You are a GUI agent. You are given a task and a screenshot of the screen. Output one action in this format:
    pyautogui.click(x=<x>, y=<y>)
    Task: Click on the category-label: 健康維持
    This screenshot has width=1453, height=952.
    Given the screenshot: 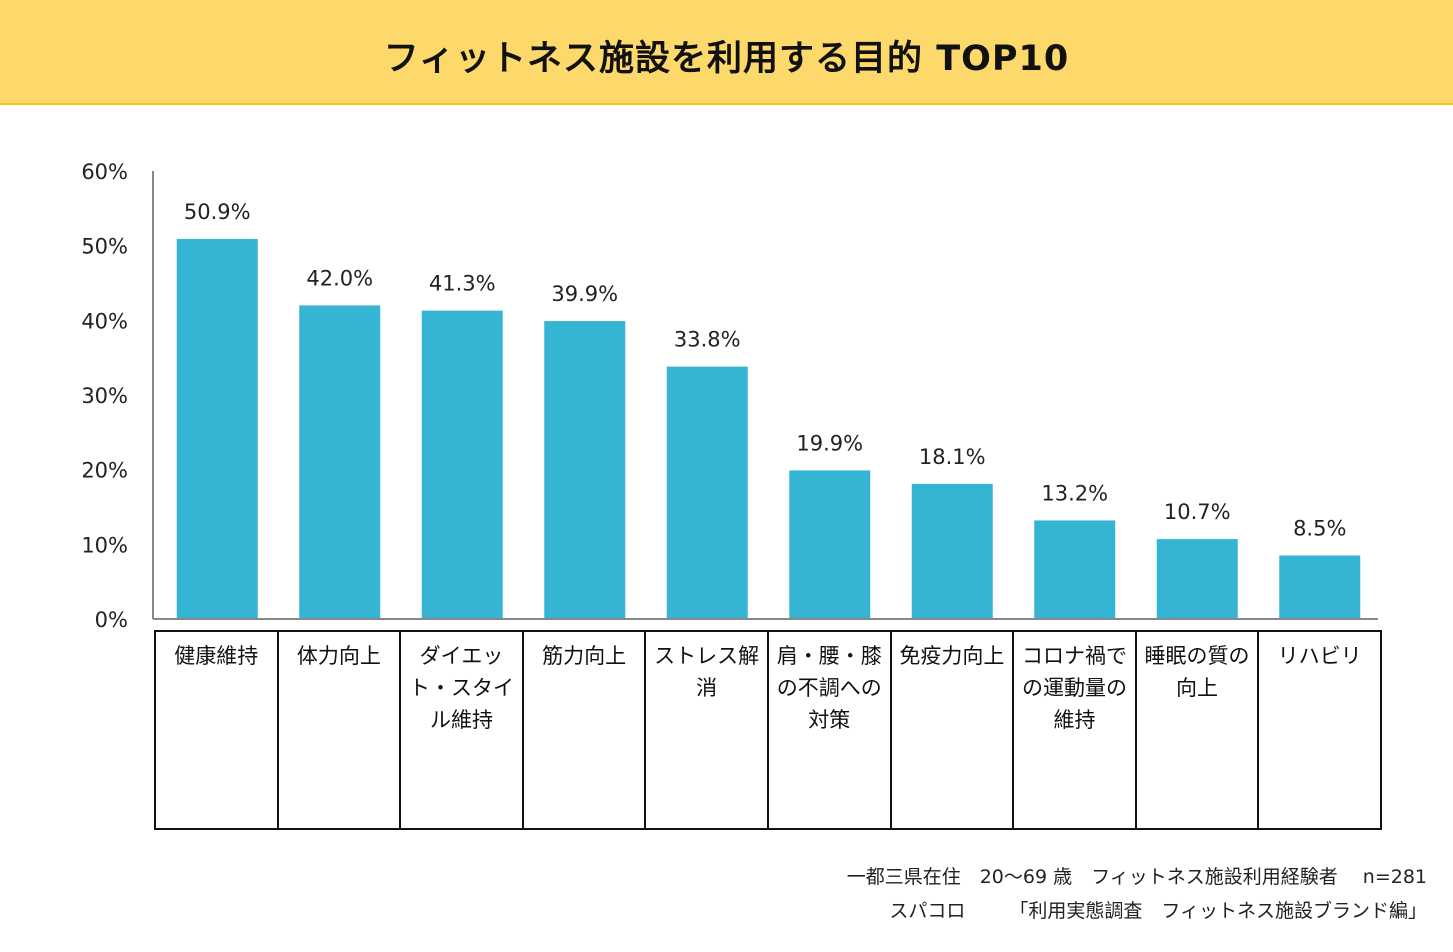 What is the action you would take?
    pyautogui.click(x=216, y=730)
    